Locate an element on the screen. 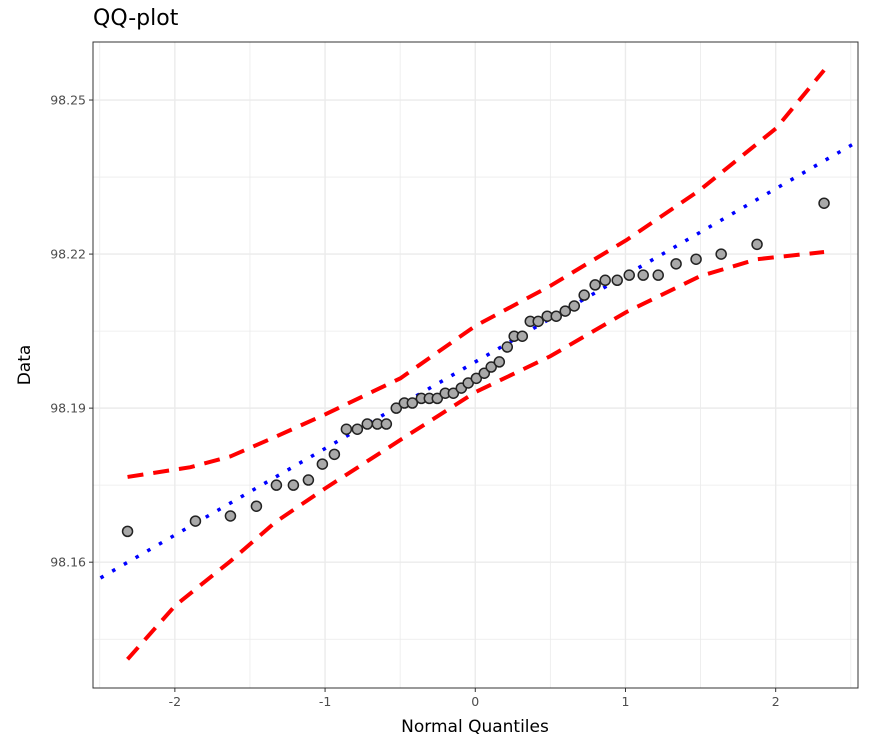  x-tick-label: -2 is located at coordinates (175, 701).